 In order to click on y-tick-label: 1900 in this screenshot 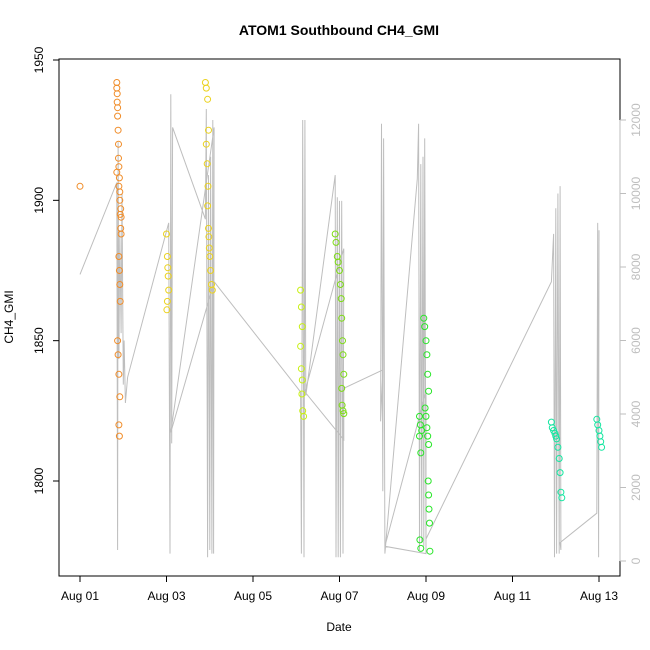, I will do `click(39, 200)`.